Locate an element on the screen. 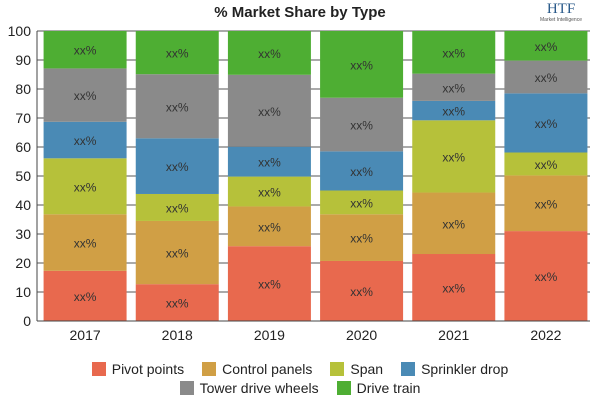 Image resolution: width=600 pixels, height=400 pixels. x-tick-label: 2022 is located at coordinates (545, 335).